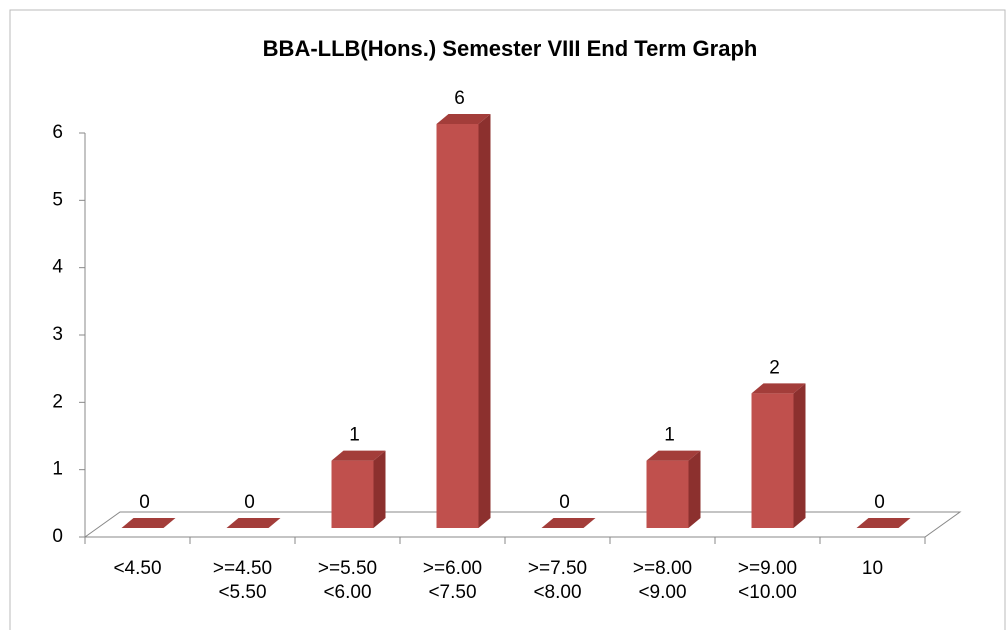 The height and width of the screenshot is (630, 1008). What do you see at coordinates (872, 568) in the screenshot?
I see `x-tick-label: 10` at bounding box center [872, 568].